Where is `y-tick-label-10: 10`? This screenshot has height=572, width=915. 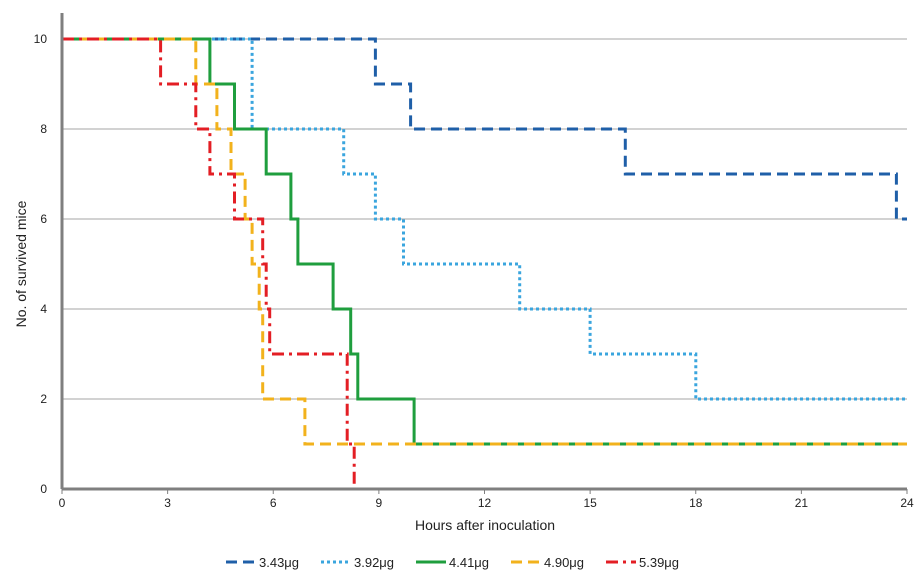 y-tick-label-10: 10 is located at coordinates (41, 39).